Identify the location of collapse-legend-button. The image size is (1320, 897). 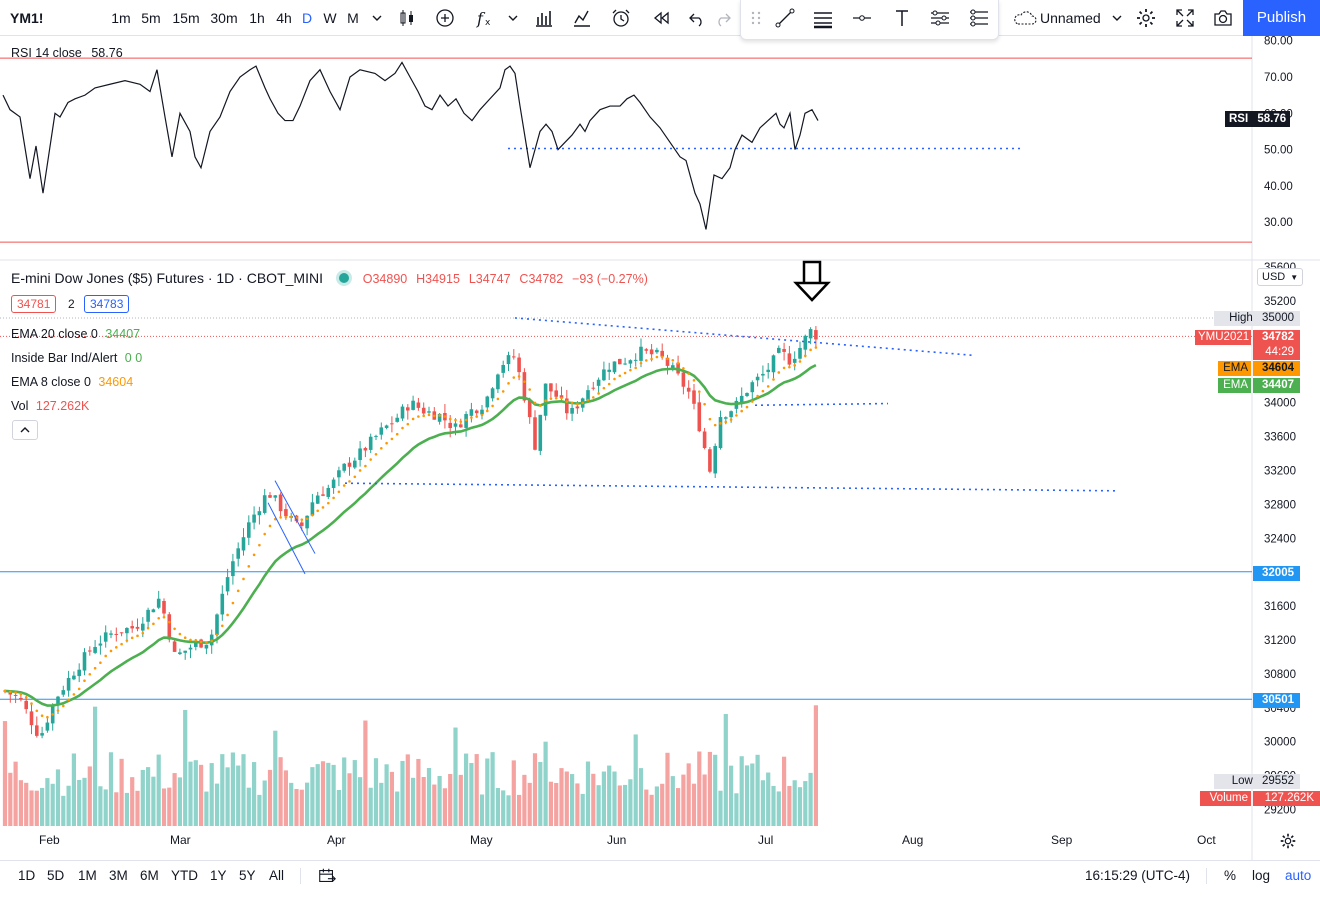
(25, 430).